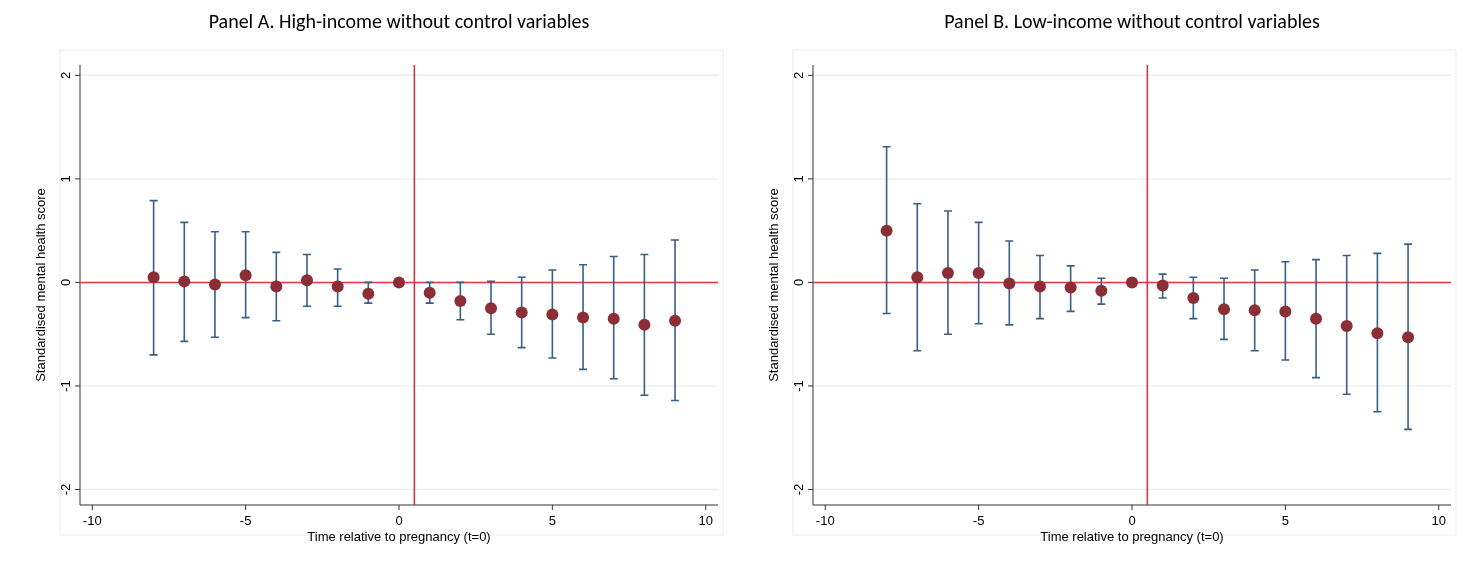  I want to click on chart-title: Panel A. High-income without control variables, so click(399, 21).